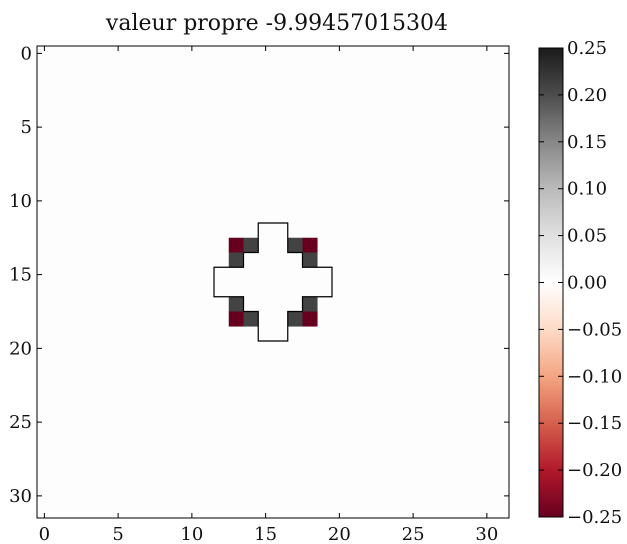  What do you see at coordinates (339, 534) in the screenshot?
I see `x-tick-label: 20` at bounding box center [339, 534].